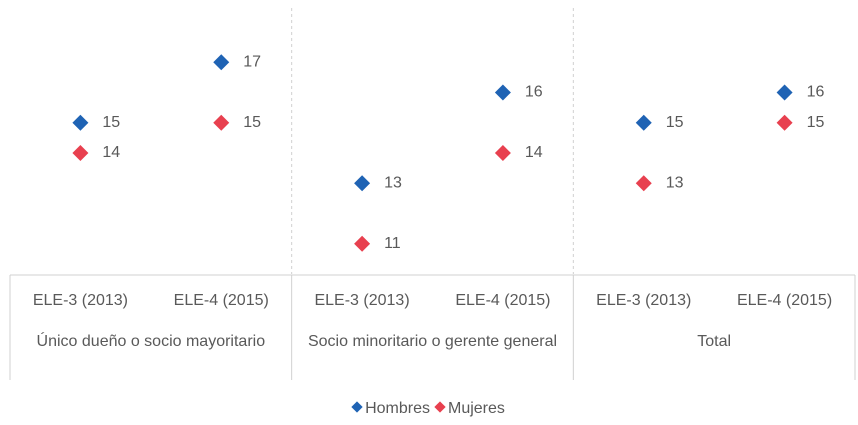 Image resolution: width=858 pixels, height=425 pixels. What do you see at coordinates (397, 408) in the screenshot?
I see `legend-label: Hombres` at bounding box center [397, 408].